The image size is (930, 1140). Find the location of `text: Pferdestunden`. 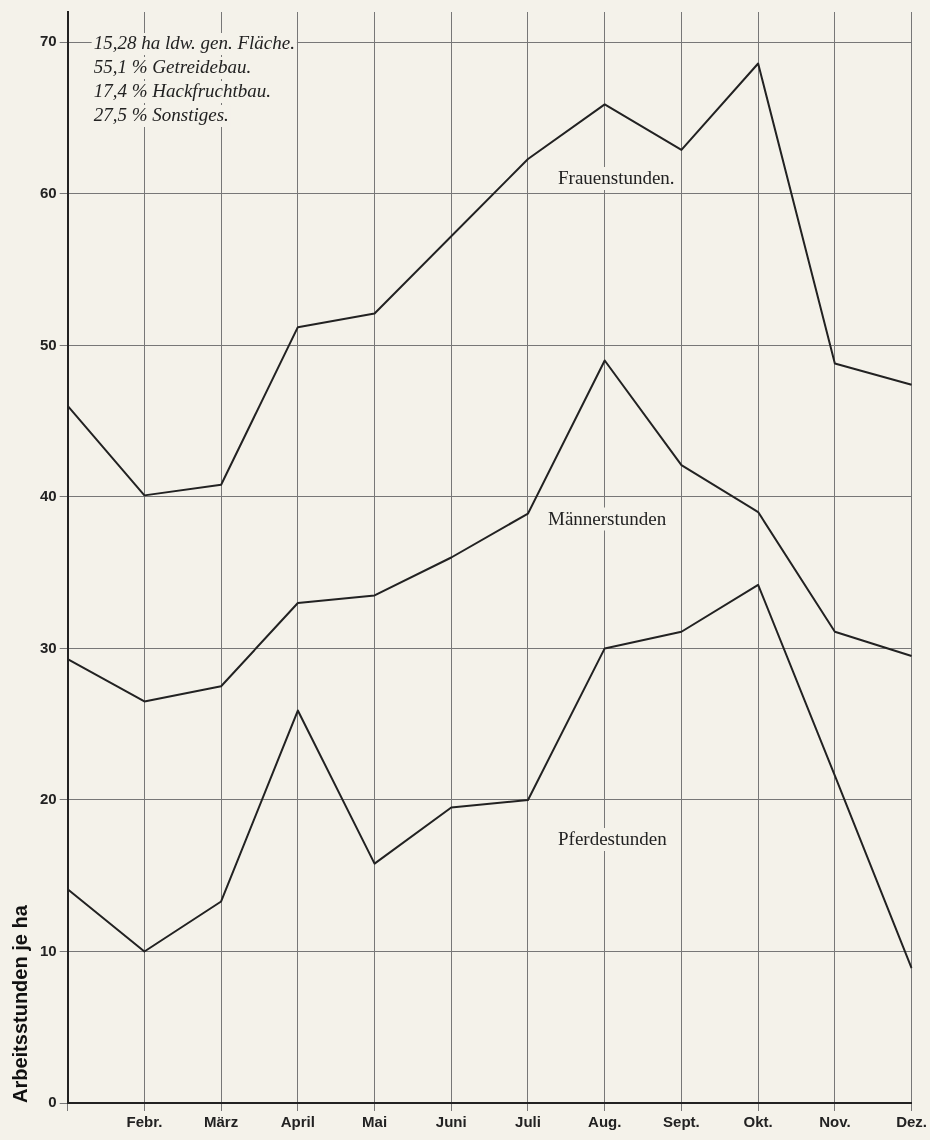

text: Pferdestunden is located at coordinates (612, 839).